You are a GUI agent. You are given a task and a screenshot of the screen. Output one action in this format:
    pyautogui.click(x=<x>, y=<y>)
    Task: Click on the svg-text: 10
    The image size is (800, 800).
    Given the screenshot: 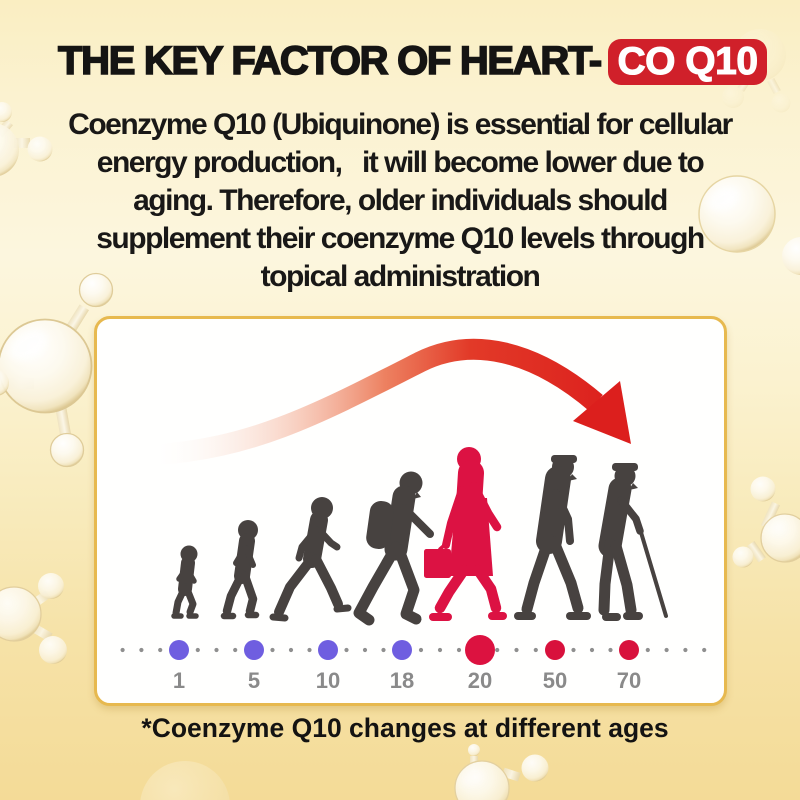 What is the action you would take?
    pyautogui.click(x=328, y=680)
    